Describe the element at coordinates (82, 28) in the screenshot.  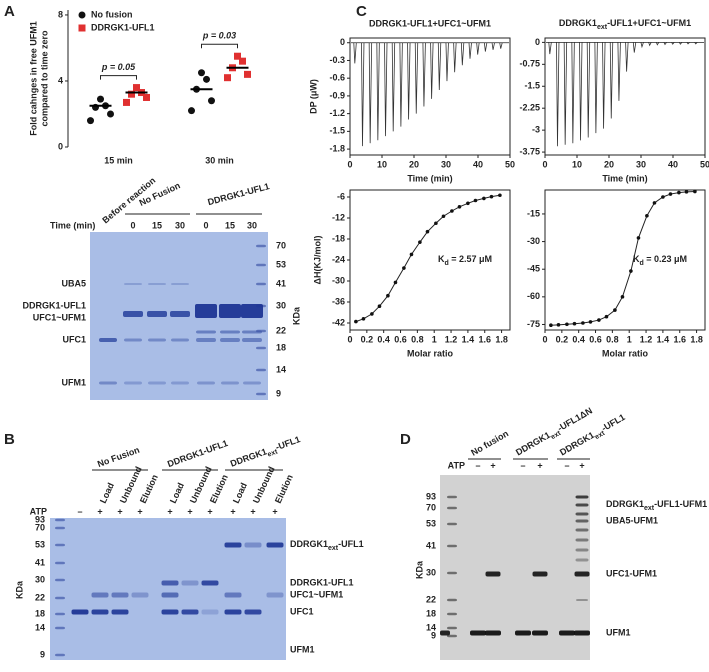
I see `legend-marker` at that location.